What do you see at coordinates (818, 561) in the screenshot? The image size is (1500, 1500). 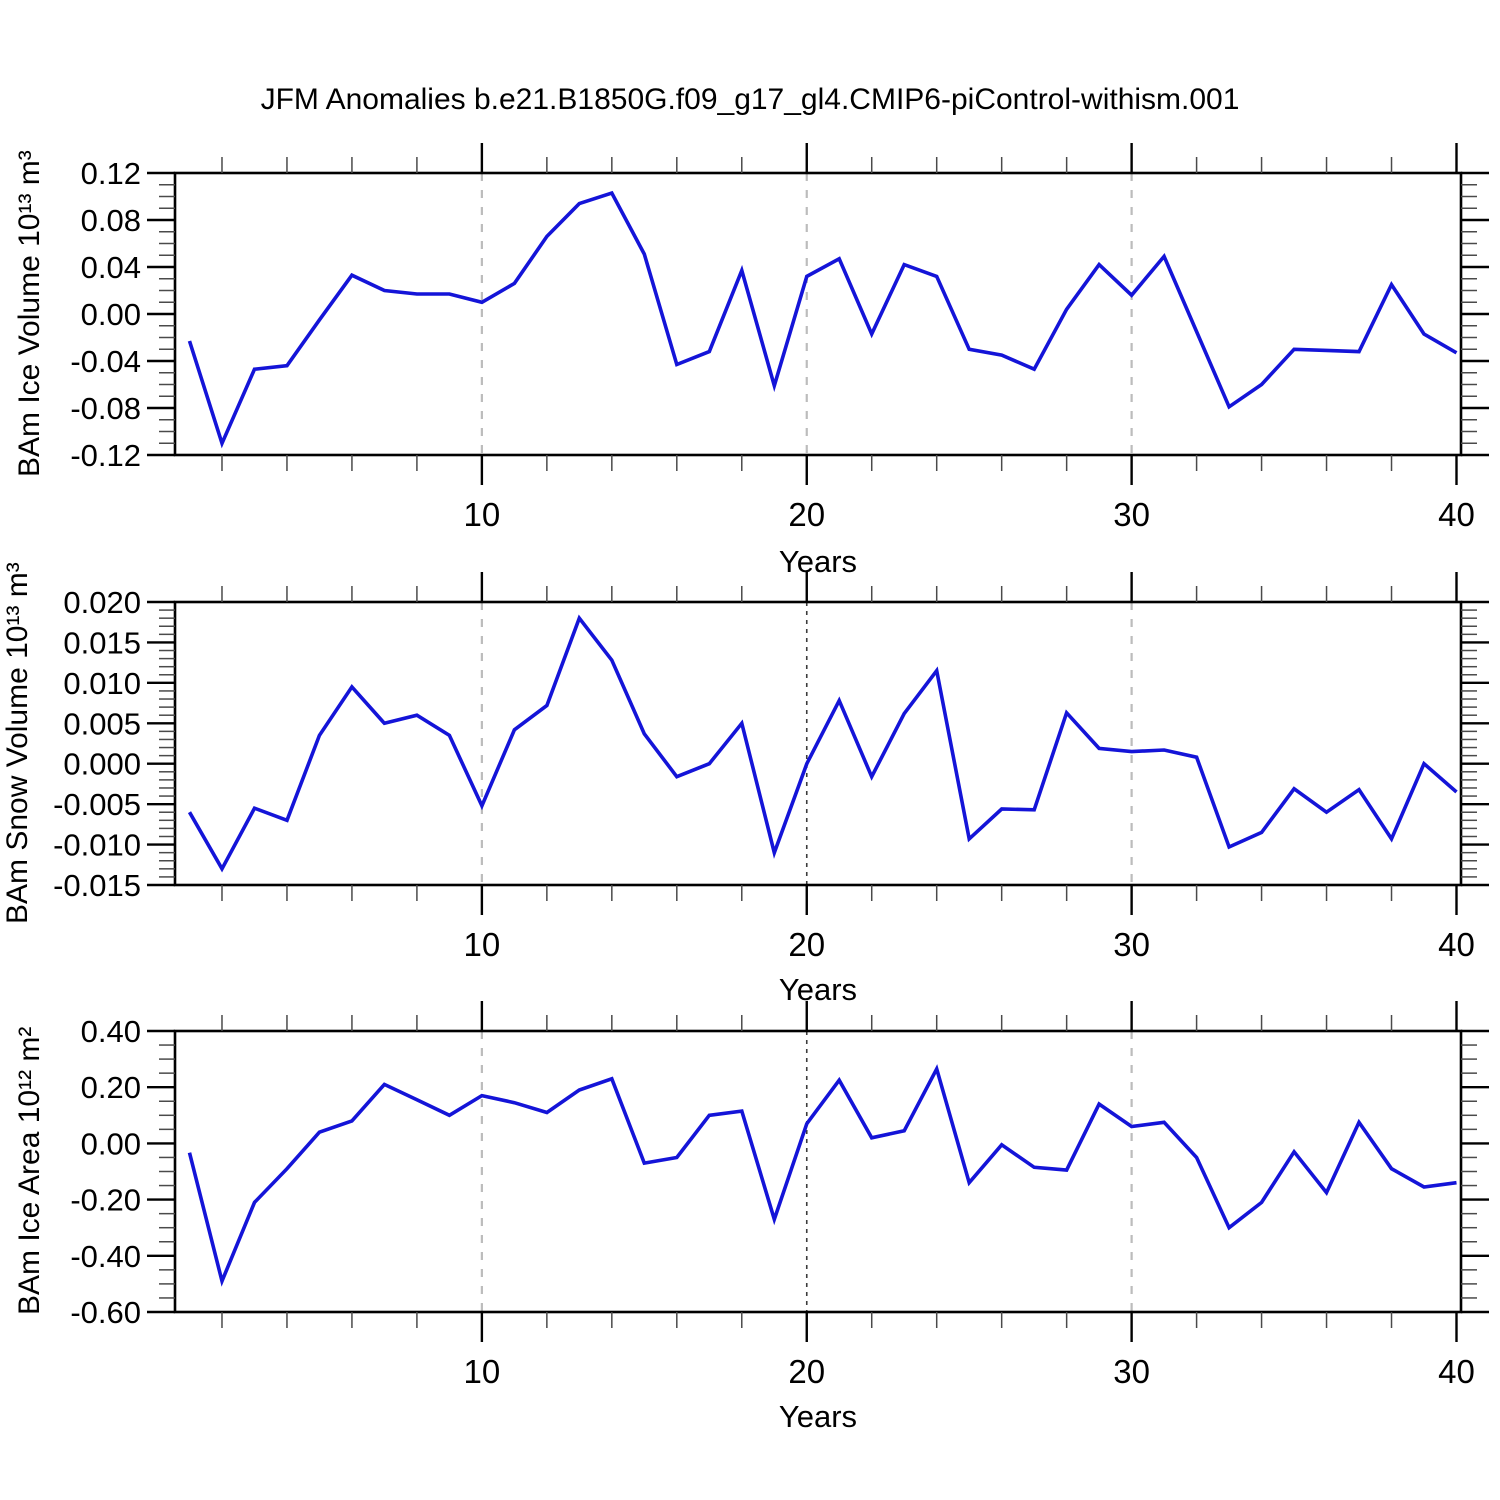 I see `x-axis-label-panel-1: Years` at bounding box center [818, 561].